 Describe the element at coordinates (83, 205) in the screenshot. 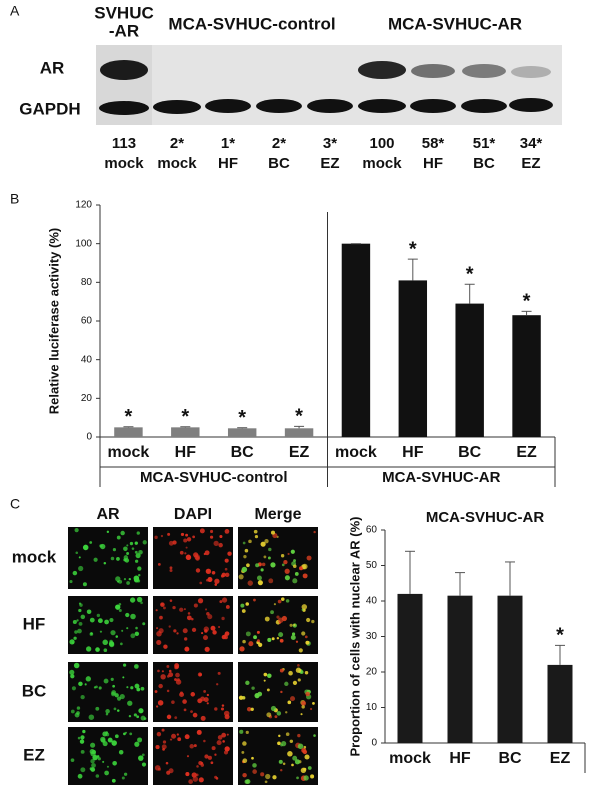

I see `y-tick-label: 120` at that location.